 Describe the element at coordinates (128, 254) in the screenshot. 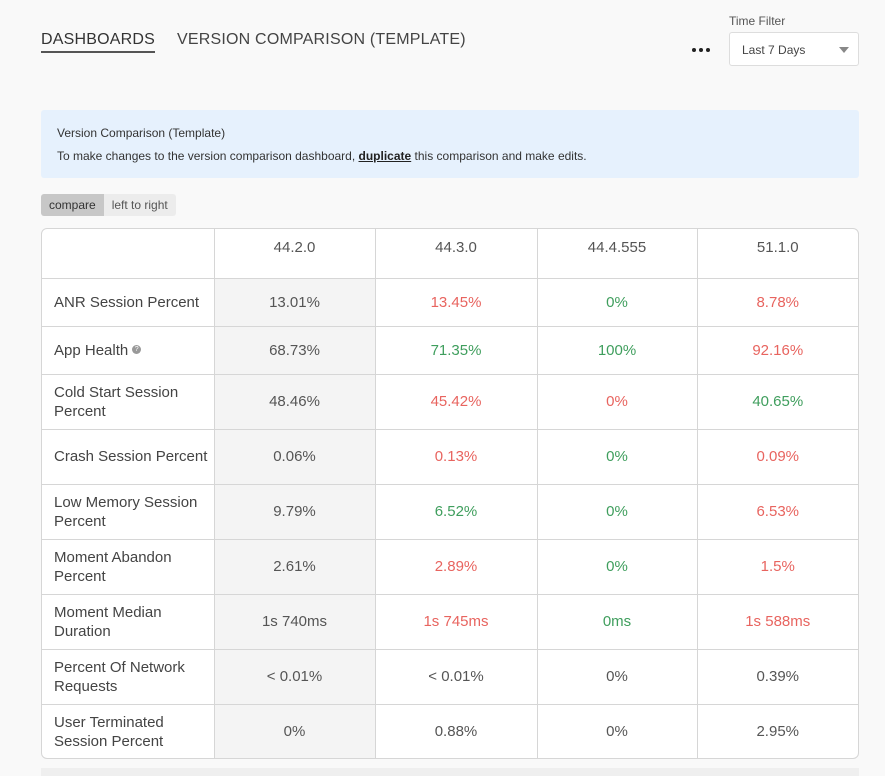

I see `table-corner-cell` at that location.